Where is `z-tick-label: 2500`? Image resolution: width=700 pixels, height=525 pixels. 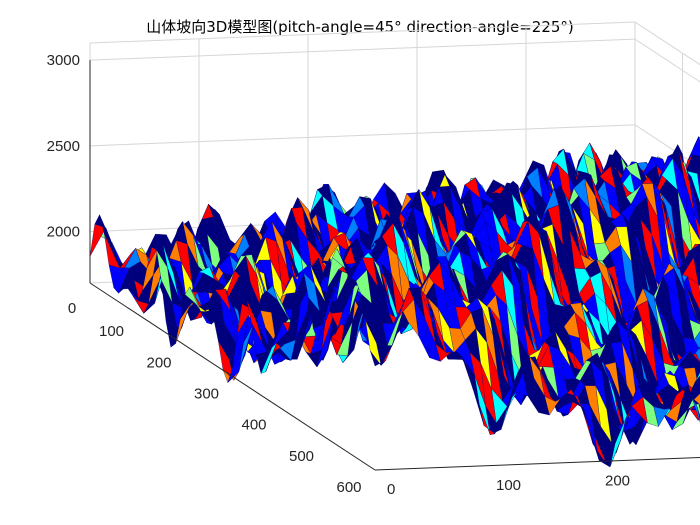 z-tick-label: 2500 is located at coordinates (63, 146).